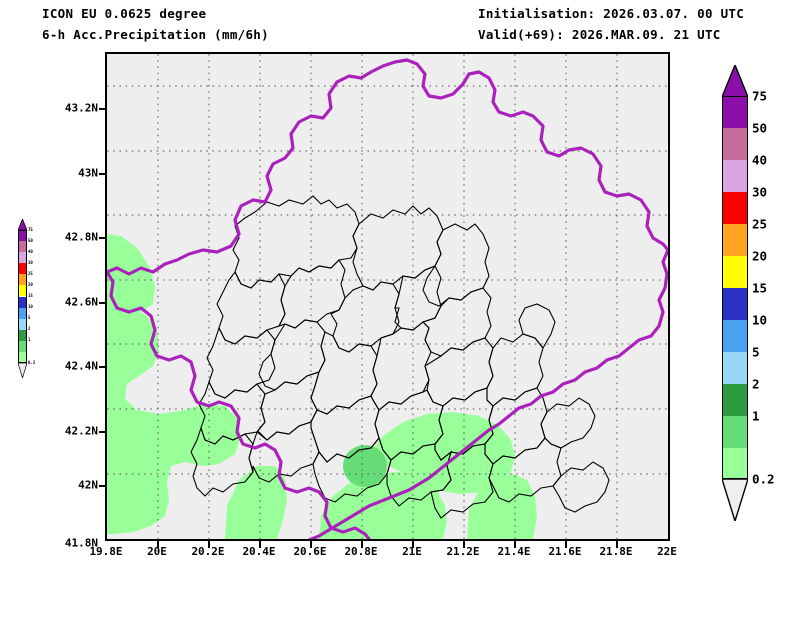  I want to click on mini-colorbar-label-10: 10, so click(30, 306).